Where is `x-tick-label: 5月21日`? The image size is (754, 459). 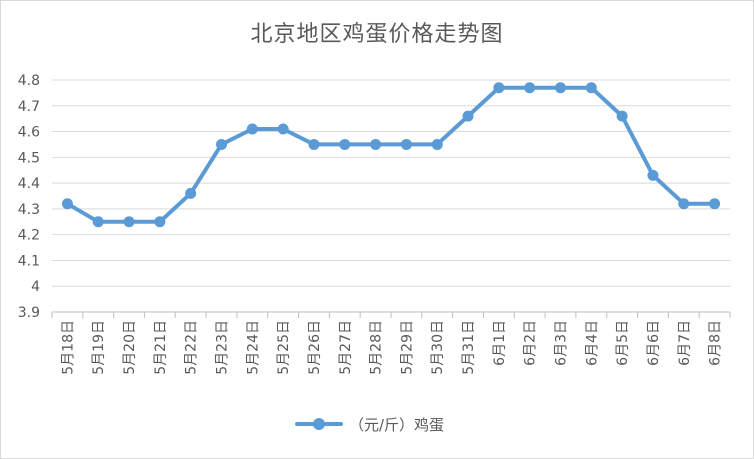
x-tick-label: 5月21日 is located at coordinates (161, 347).